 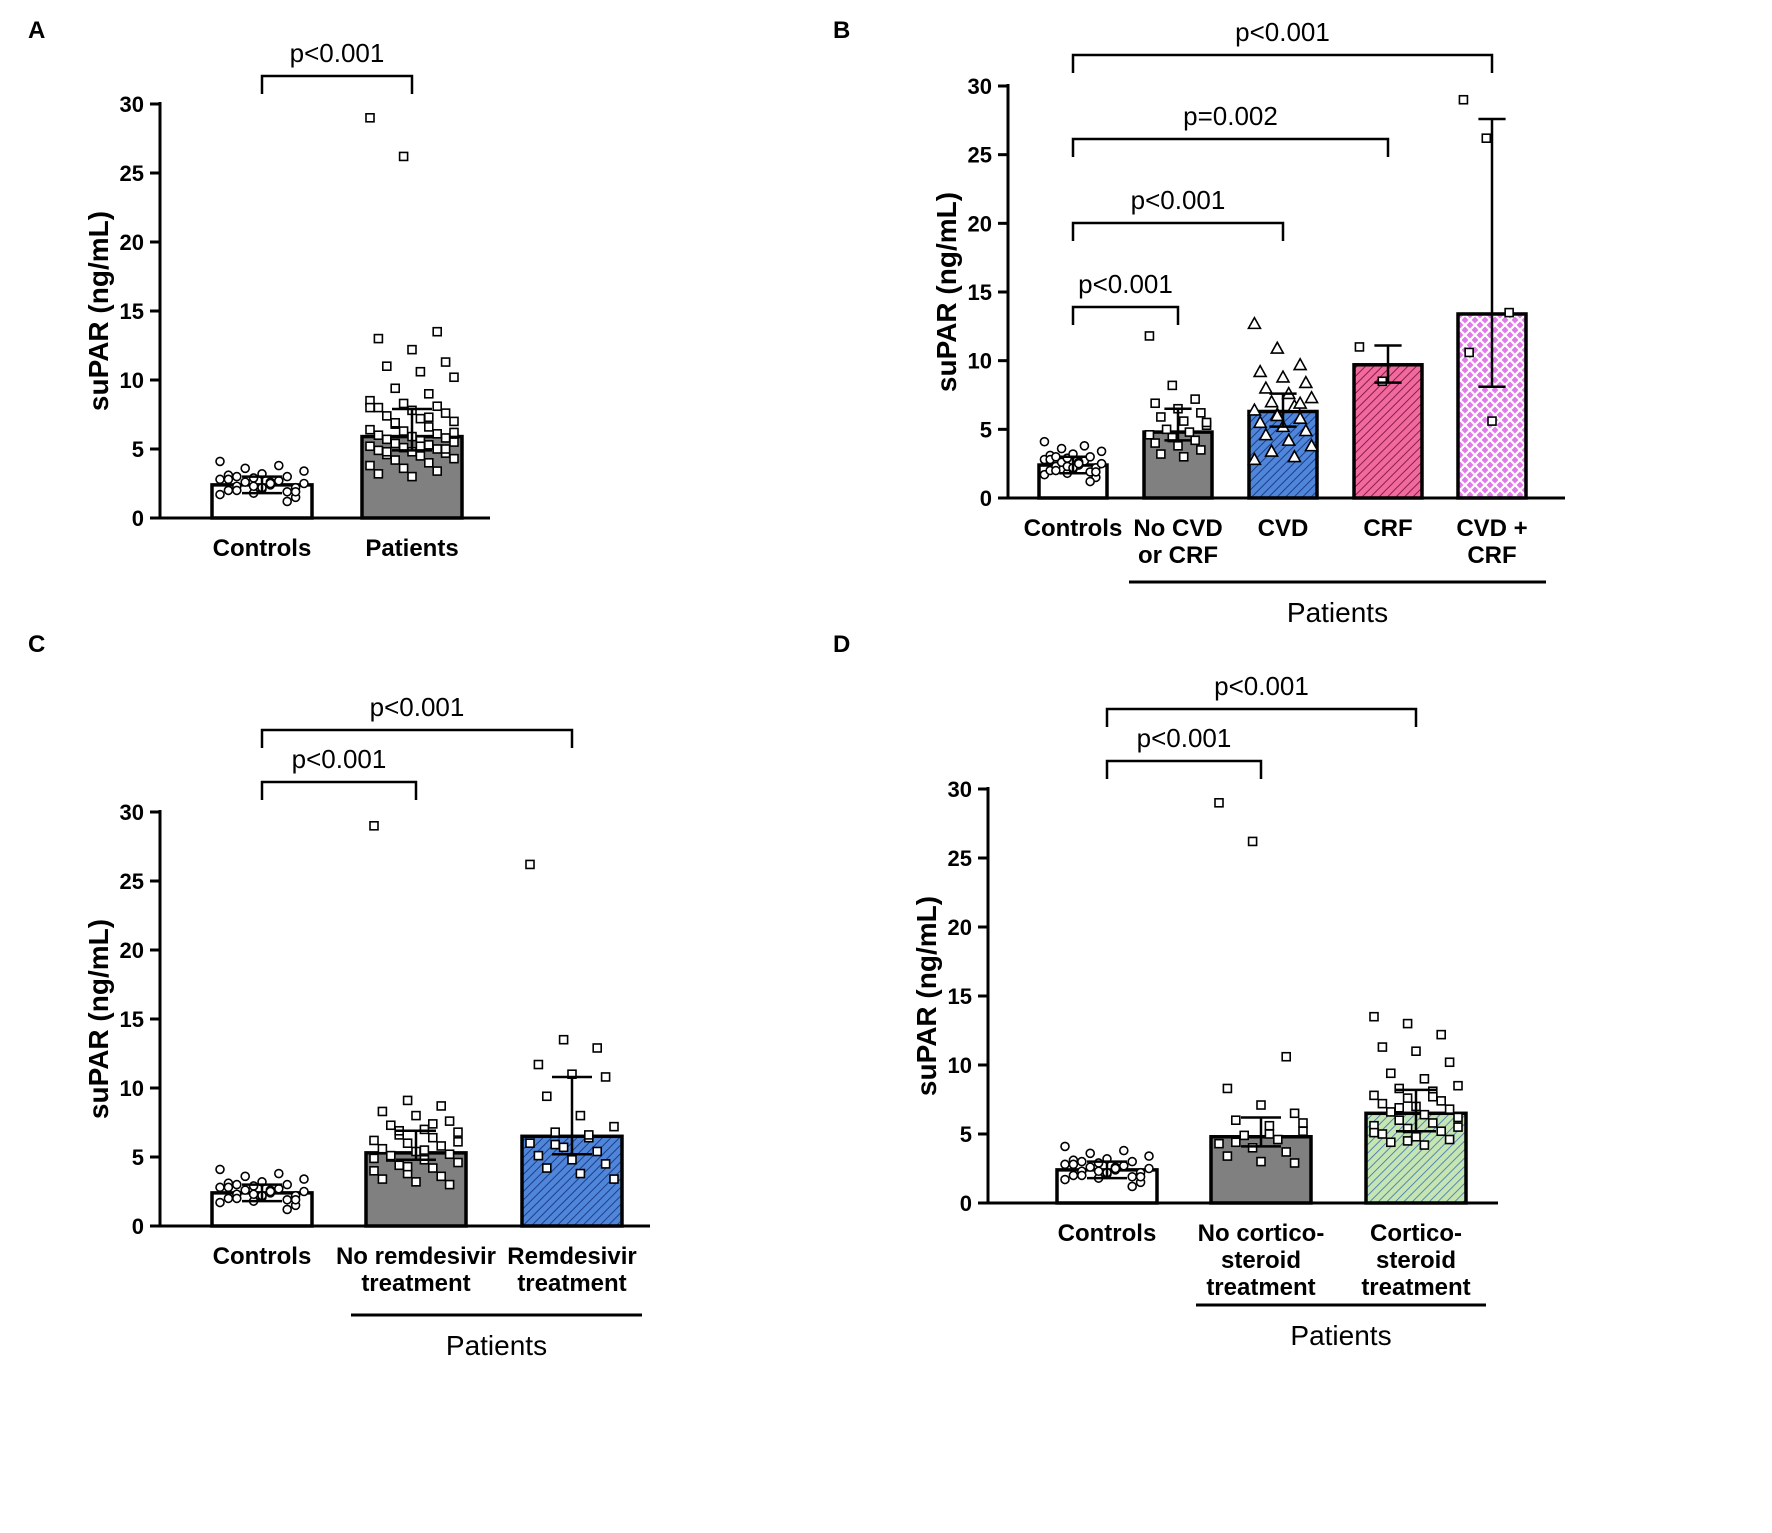 I want to click on bar, so click(x=416, y=1189).